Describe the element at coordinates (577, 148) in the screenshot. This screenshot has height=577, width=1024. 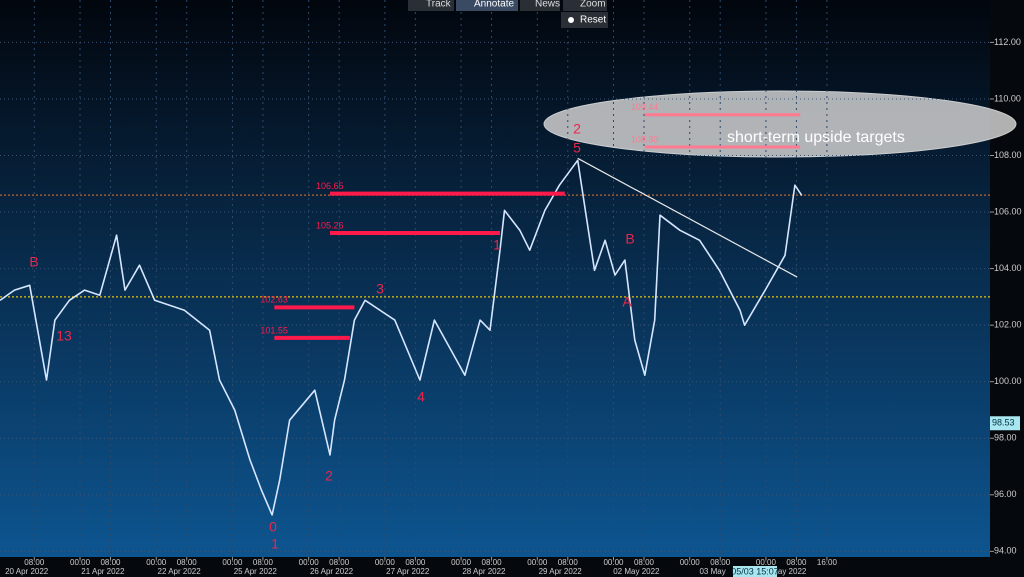
I see `wave-label: 5` at that location.